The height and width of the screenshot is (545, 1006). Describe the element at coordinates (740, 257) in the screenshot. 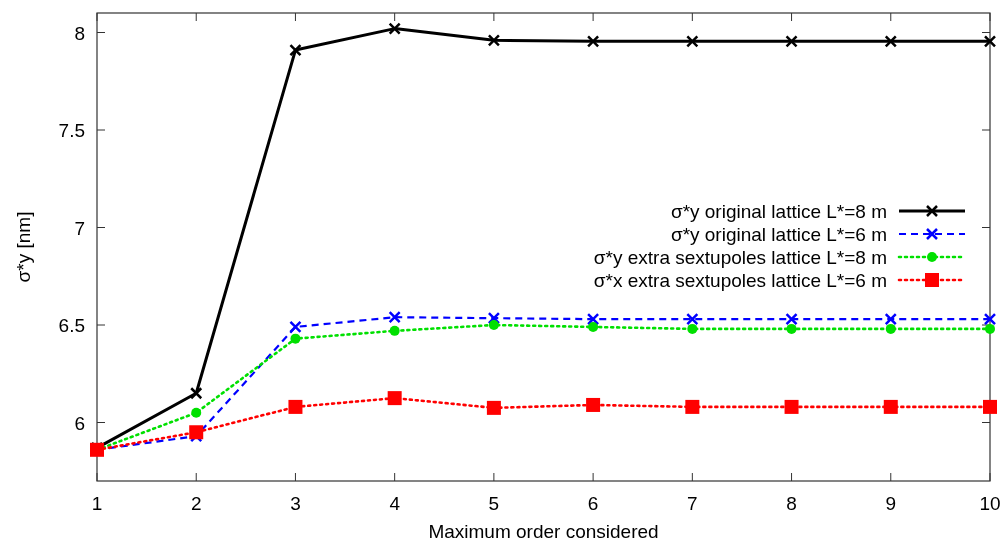

I see `legend-label: σ*y extra sextupoles lattice L*=8 m` at that location.